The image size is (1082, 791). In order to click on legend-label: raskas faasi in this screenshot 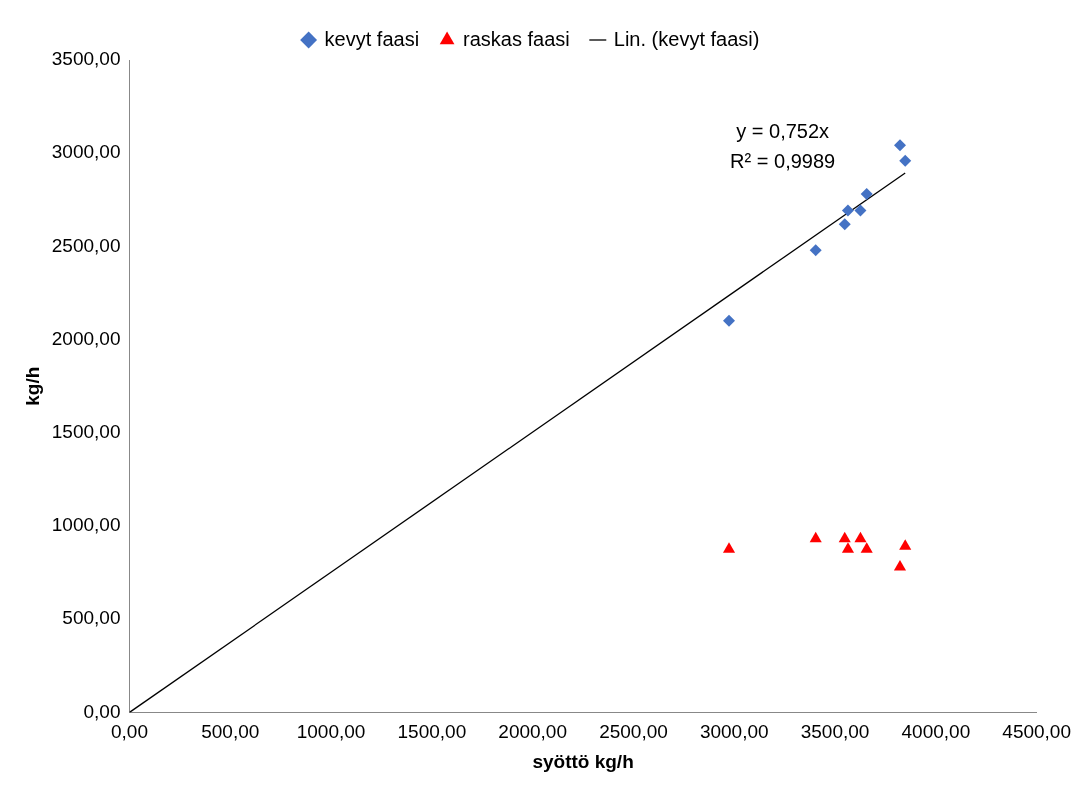, I will do `click(516, 38)`.